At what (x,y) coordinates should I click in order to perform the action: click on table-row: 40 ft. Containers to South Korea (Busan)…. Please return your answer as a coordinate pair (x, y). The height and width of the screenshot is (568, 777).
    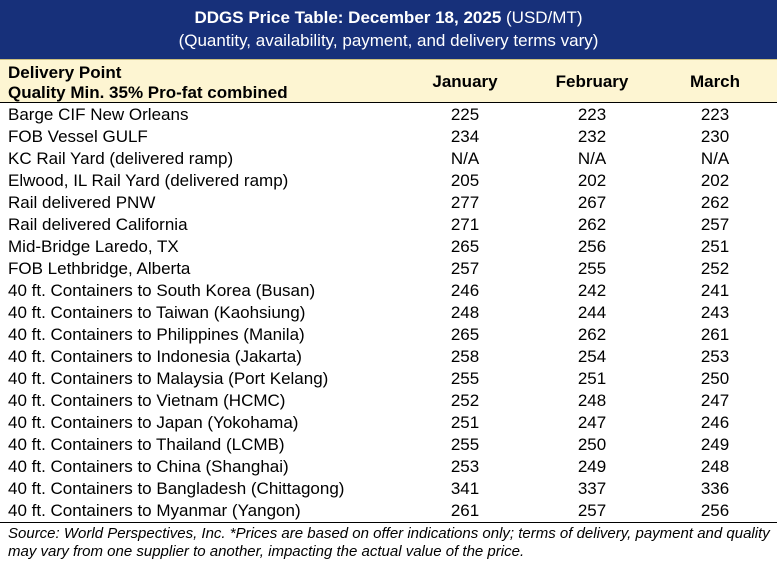
    Looking at the image, I should click on (388, 291).